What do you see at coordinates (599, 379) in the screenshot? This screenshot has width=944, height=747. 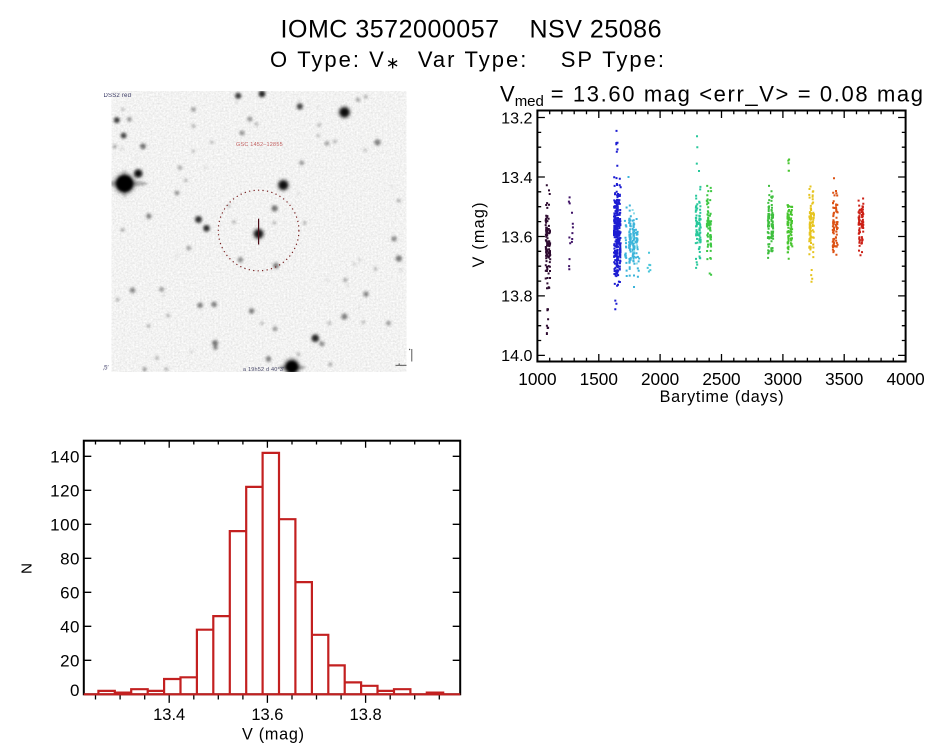 I see `svg-text: 1500` at bounding box center [599, 379].